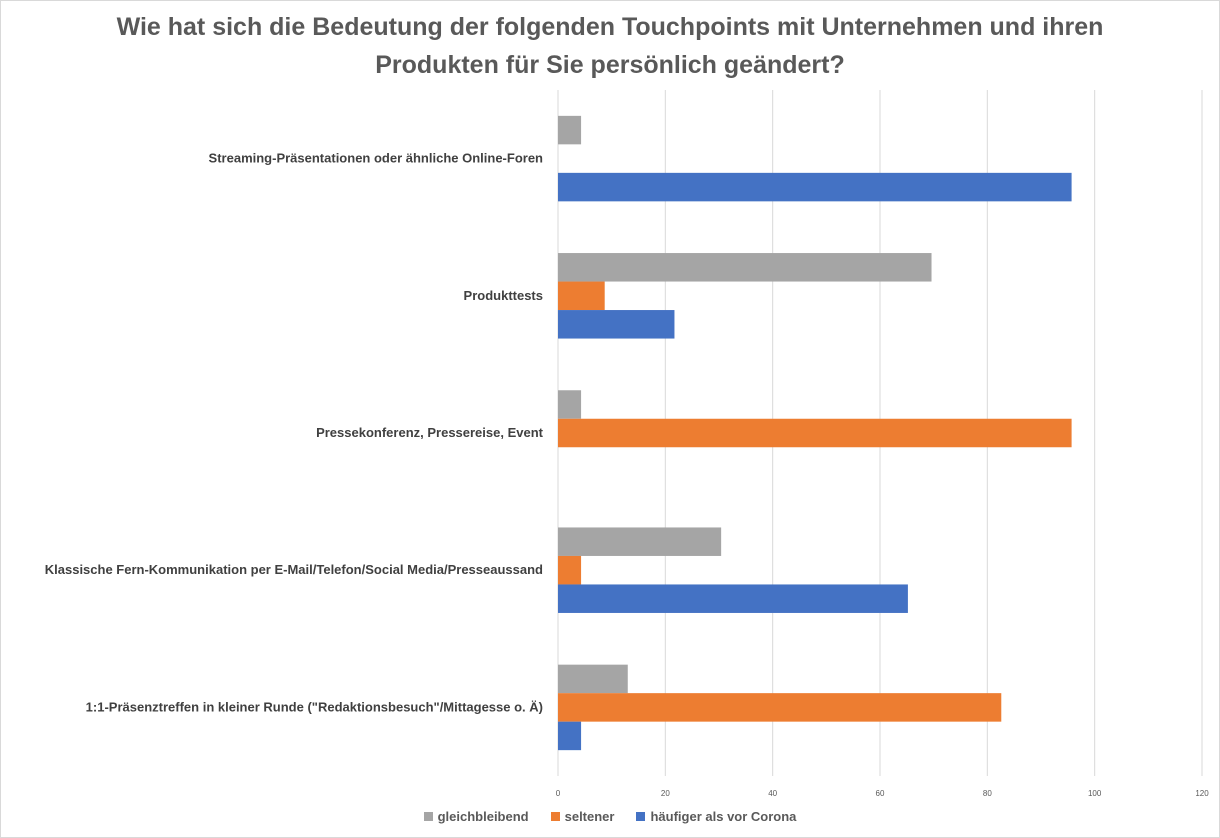 This screenshot has width=1220, height=838. I want to click on x-tick-label: 100, so click(1095, 793).